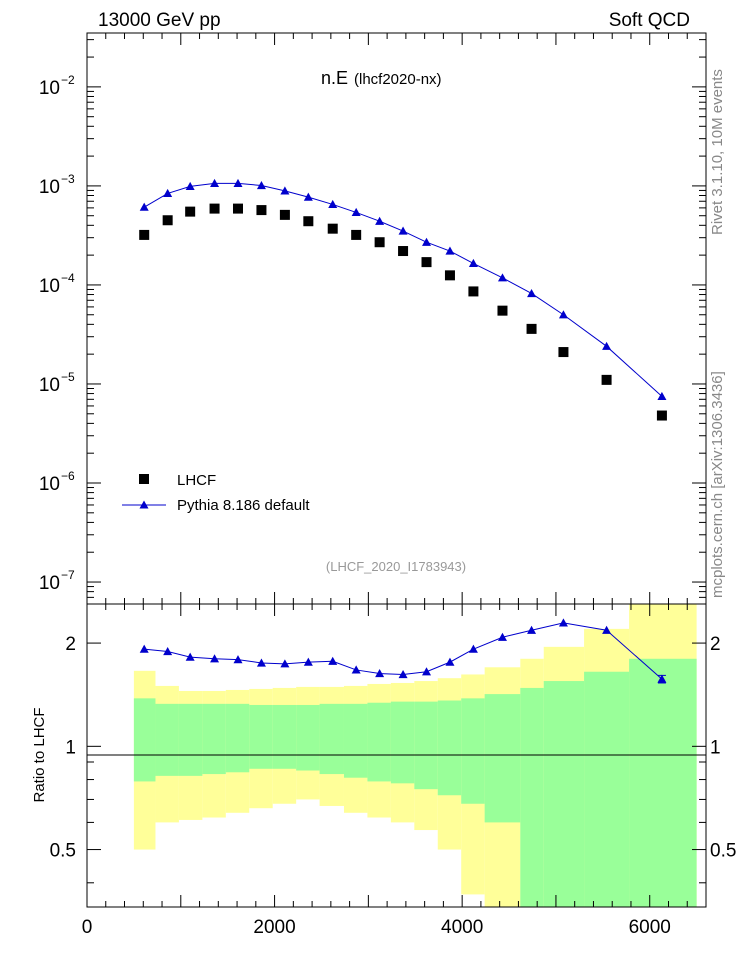 This screenshot has width=746, height=972. What do you see at coordinates (376, 927) in the screenshot?
I see `x-tick-labels: 0 2000 4000 6000` at bounding box center [376, 927].